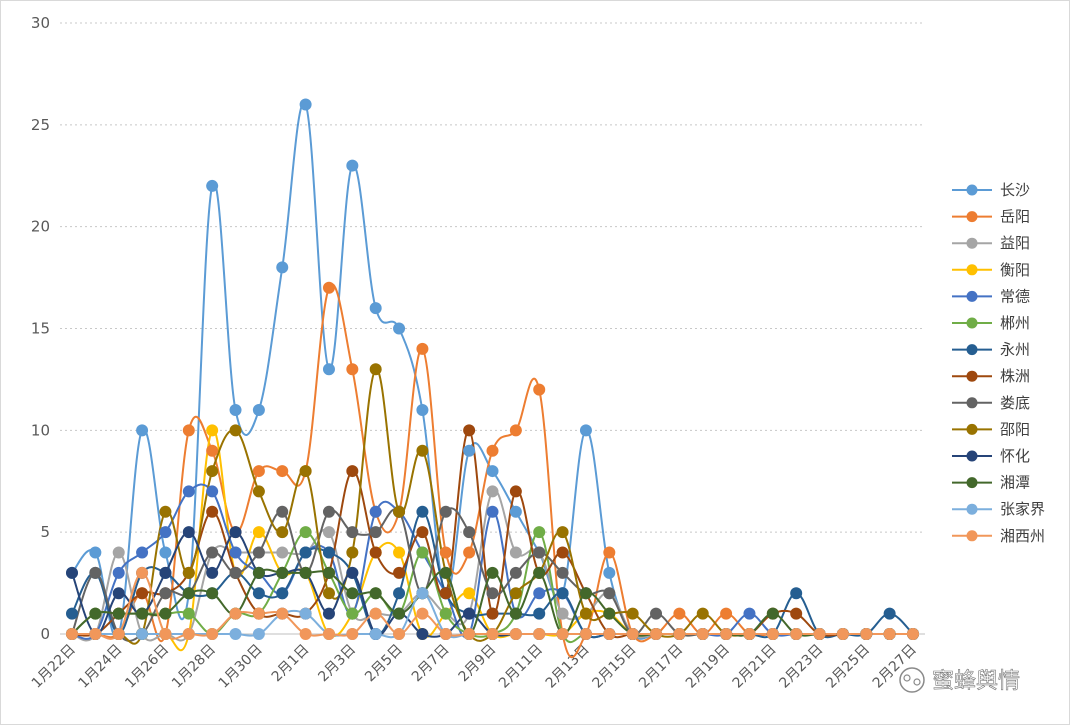  Describe the element at coordinates (1015, 483) in the screenshot. I see `legend-label: 湘潭` at that location.